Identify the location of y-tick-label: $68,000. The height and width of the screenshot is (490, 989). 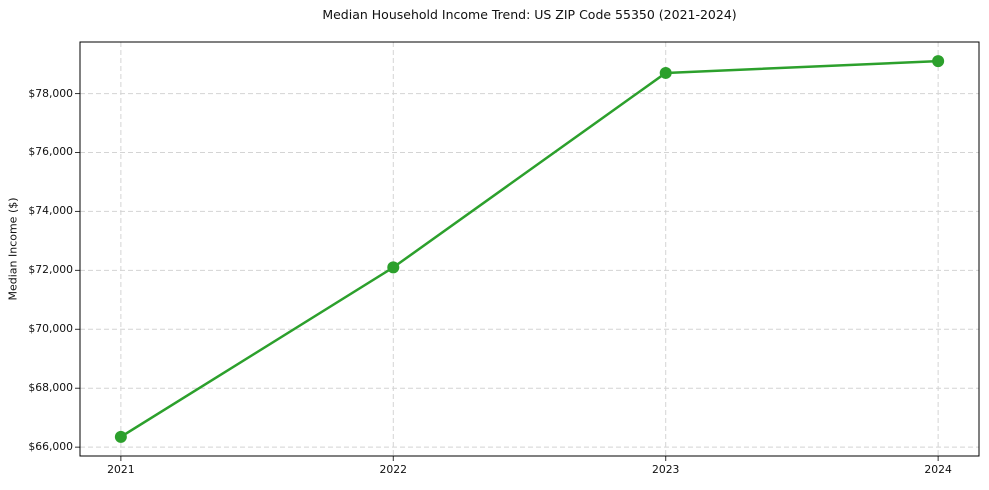
(50, 388).